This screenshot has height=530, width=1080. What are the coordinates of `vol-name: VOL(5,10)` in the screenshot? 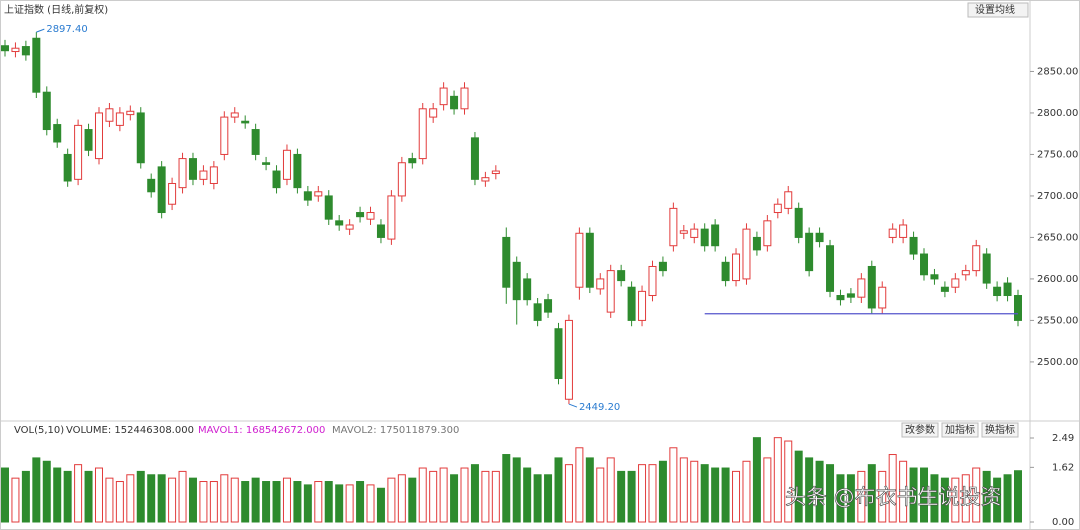 It's located at (39, 430).